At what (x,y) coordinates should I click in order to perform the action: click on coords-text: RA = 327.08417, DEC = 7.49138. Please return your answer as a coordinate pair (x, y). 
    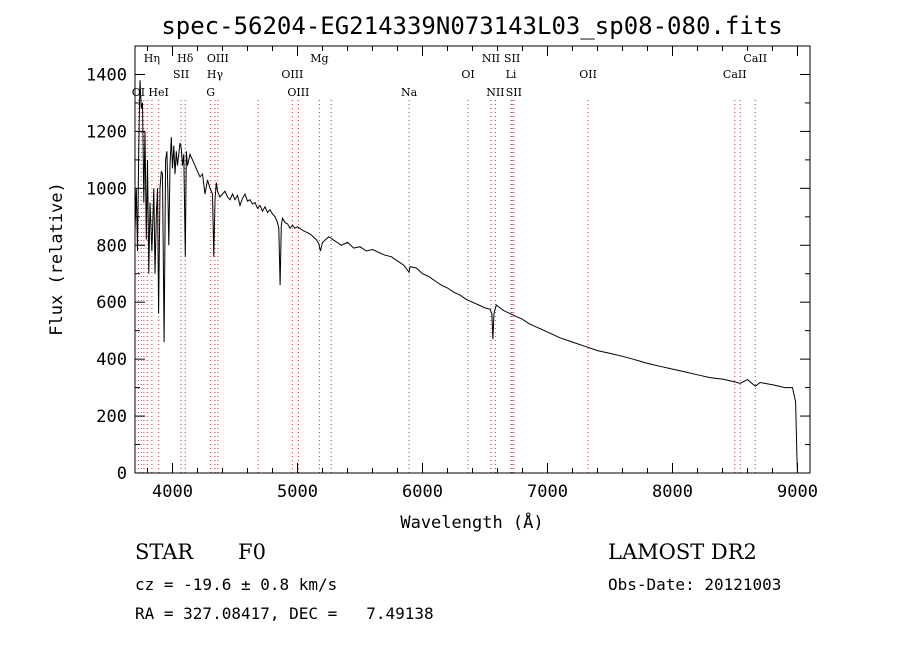
    Looking at the image, I should click on (284, 613).